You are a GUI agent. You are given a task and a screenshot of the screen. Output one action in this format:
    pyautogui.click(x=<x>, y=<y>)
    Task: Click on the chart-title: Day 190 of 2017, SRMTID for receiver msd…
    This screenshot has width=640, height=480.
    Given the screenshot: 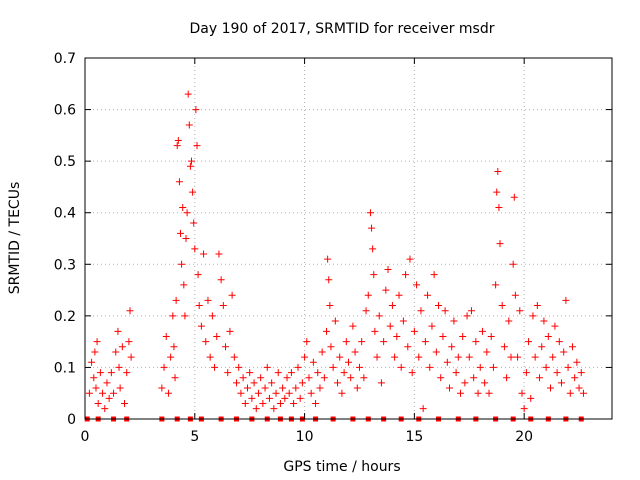 What is the action you would take?
    pyautogui.click(x=342, y=29)
    